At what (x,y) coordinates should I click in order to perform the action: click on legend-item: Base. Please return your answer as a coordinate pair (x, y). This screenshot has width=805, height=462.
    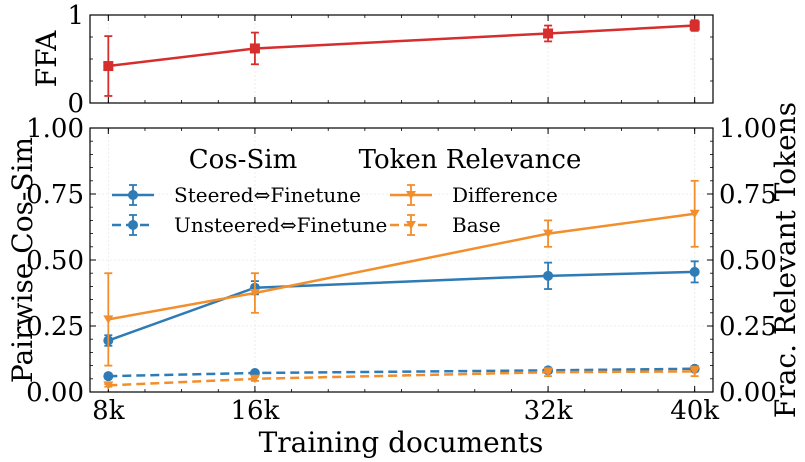
    Looking at the image, I should click on (445, 225).